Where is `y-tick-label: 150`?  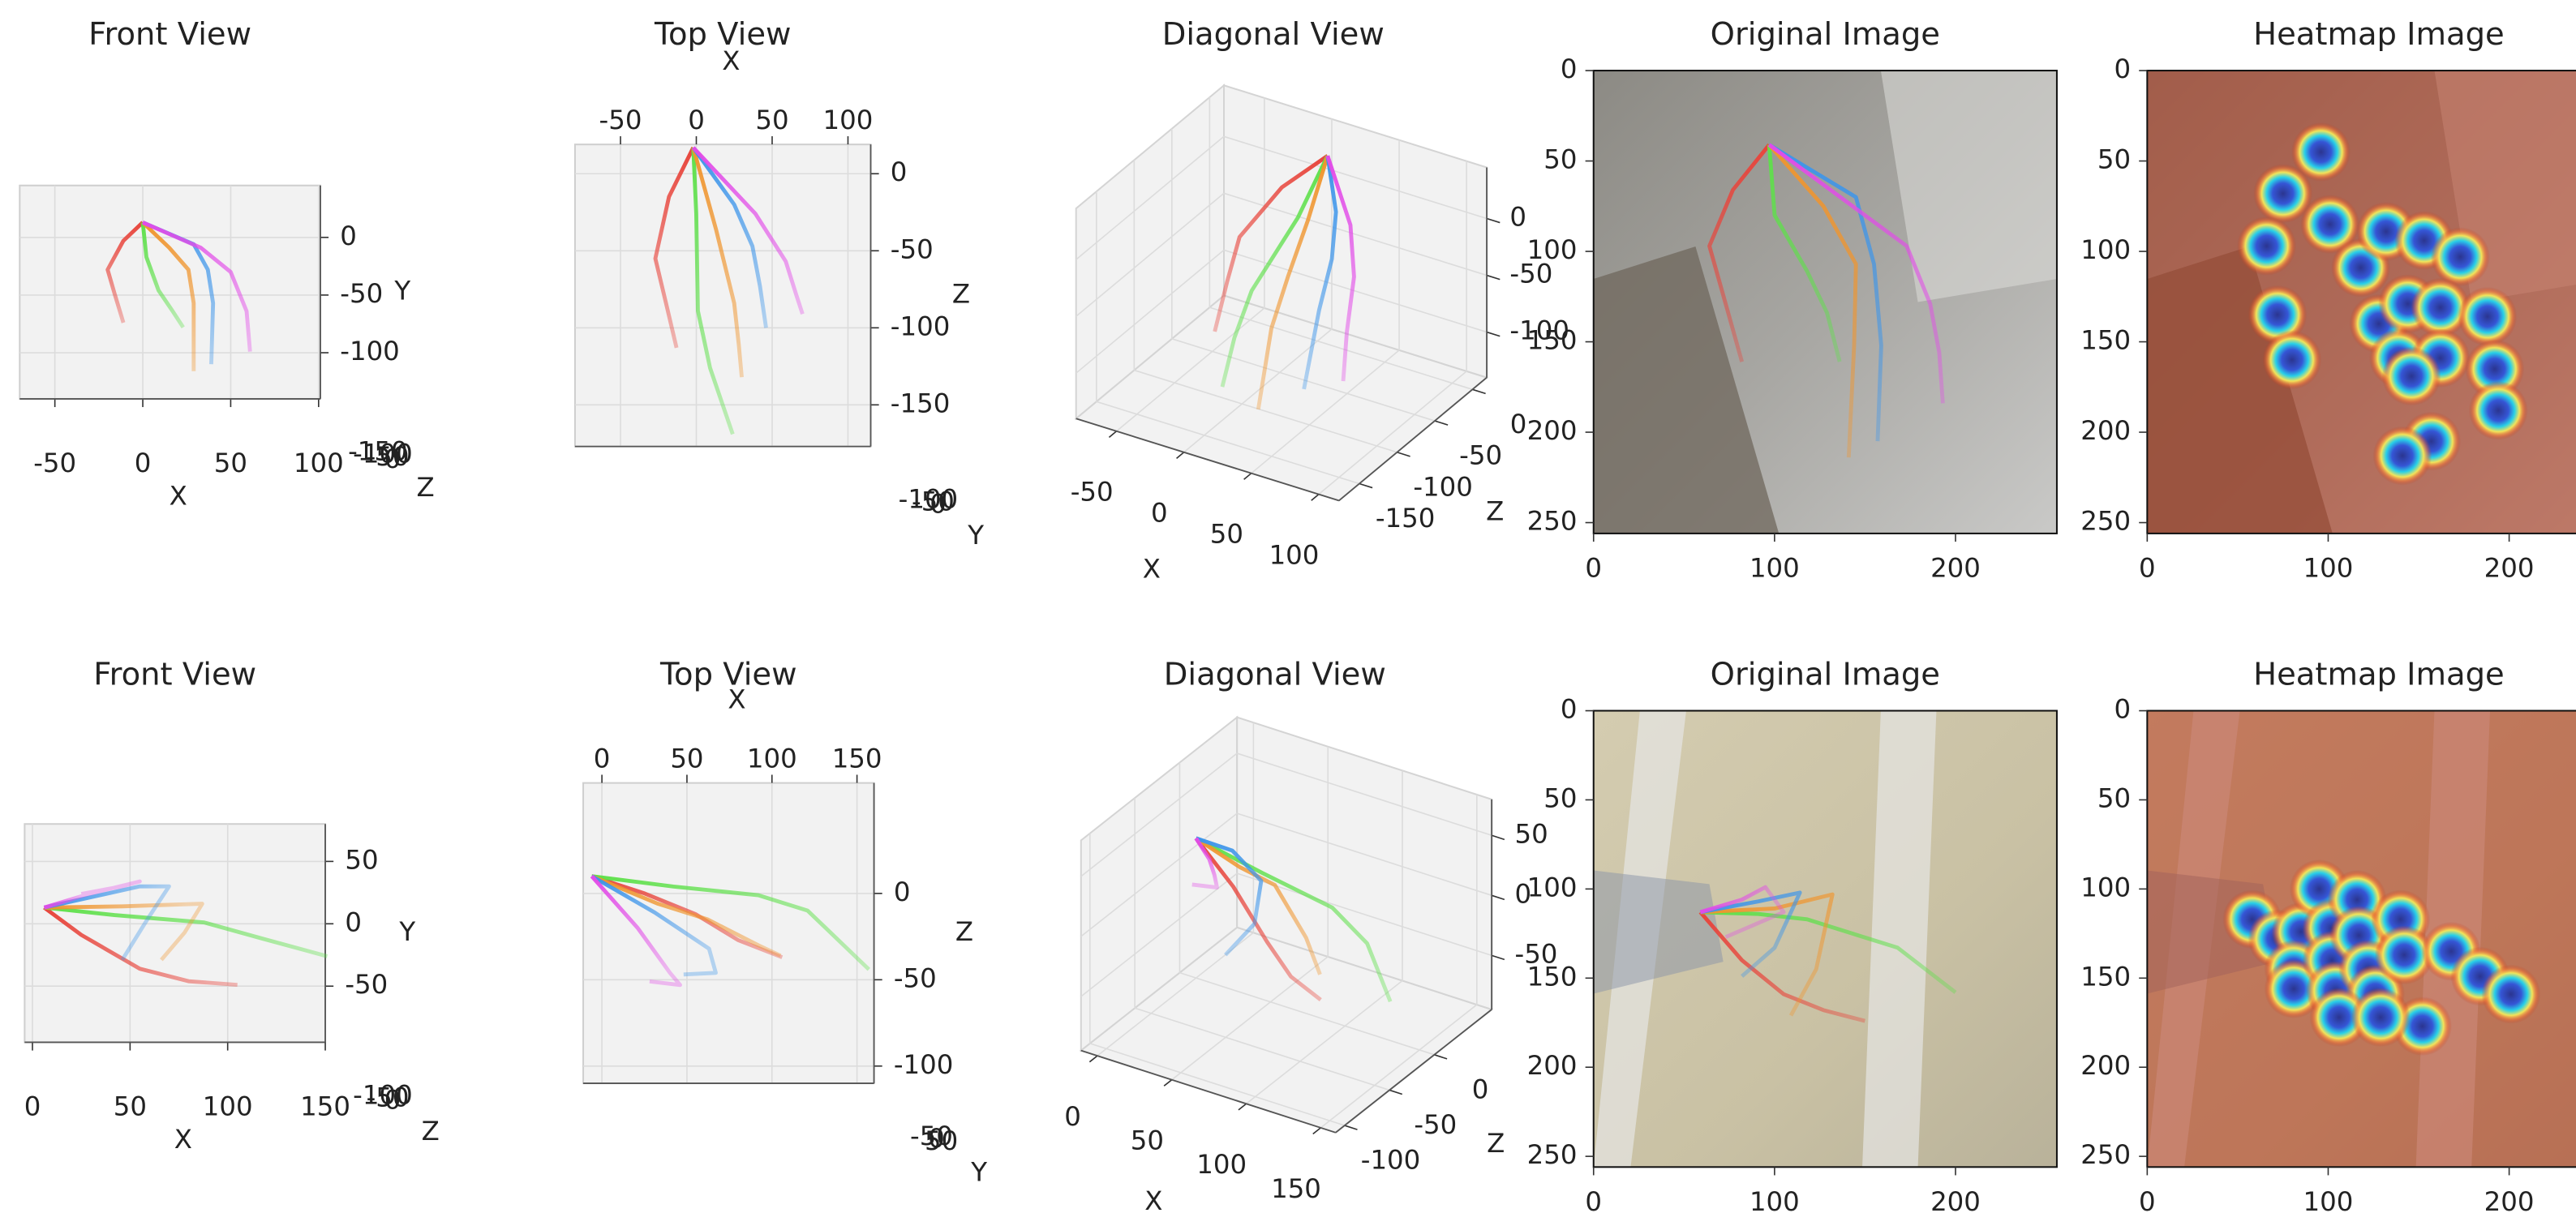
y-tick-label: 150 is located at coordinates (1552, 977).